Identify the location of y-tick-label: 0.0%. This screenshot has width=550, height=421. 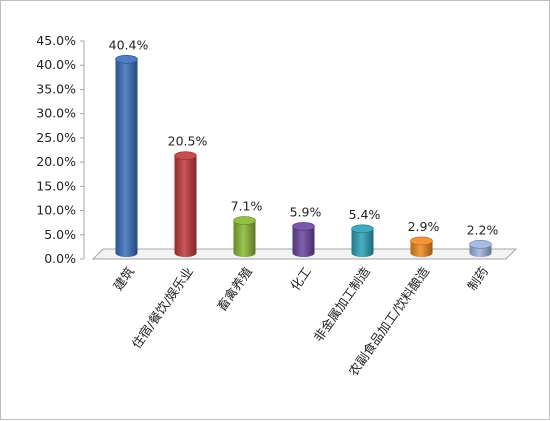
(60, 258).